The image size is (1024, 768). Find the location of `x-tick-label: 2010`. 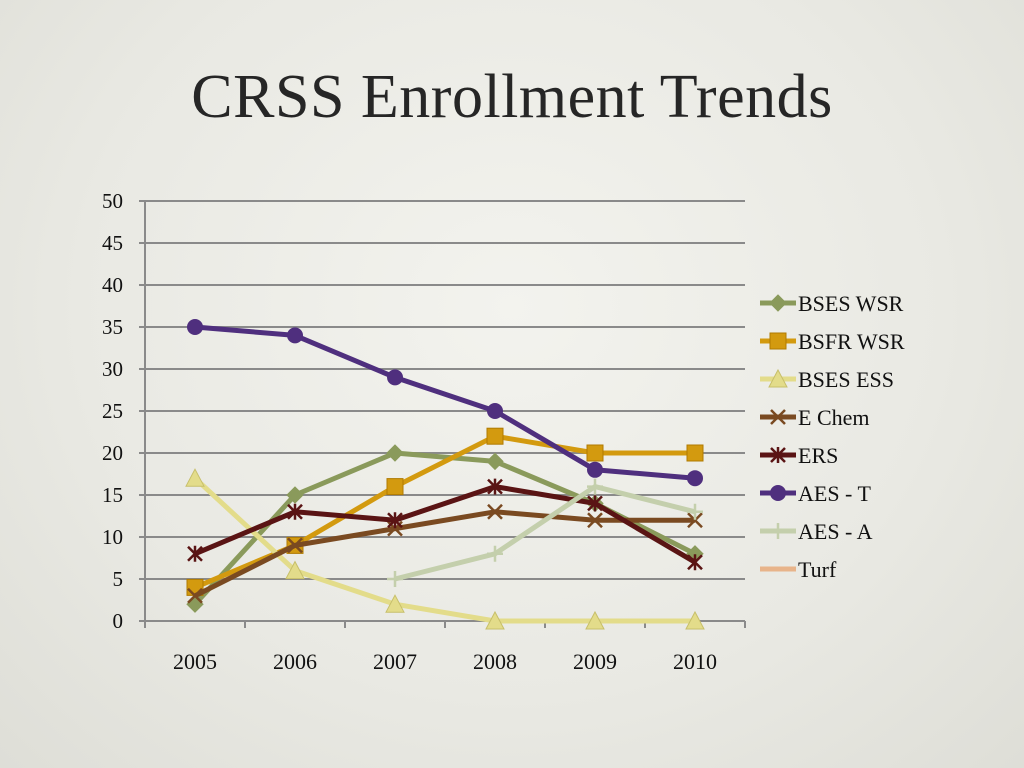

x-tick-label: 2010 is located at coordinates (695, 661).